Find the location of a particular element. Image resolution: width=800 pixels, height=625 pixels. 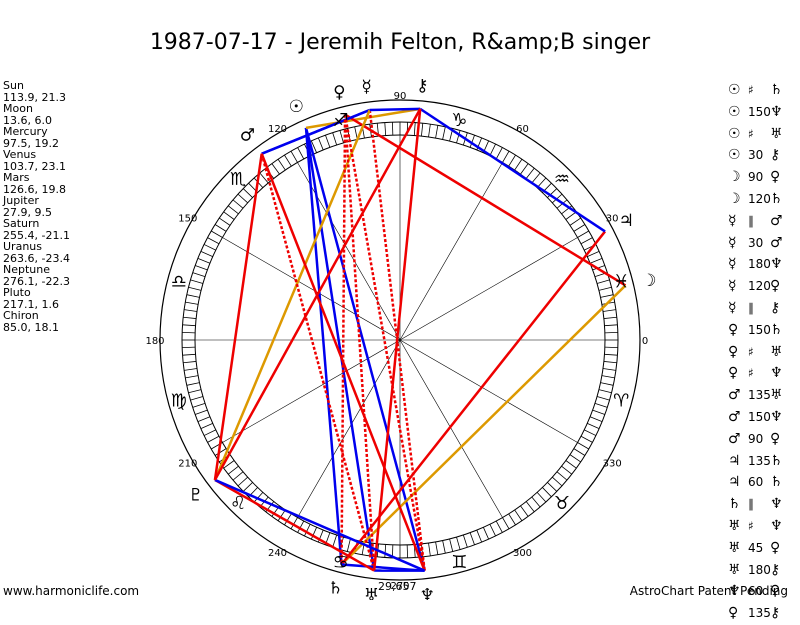

planet-glyph: ♅ is located at coordinates (371, 592).